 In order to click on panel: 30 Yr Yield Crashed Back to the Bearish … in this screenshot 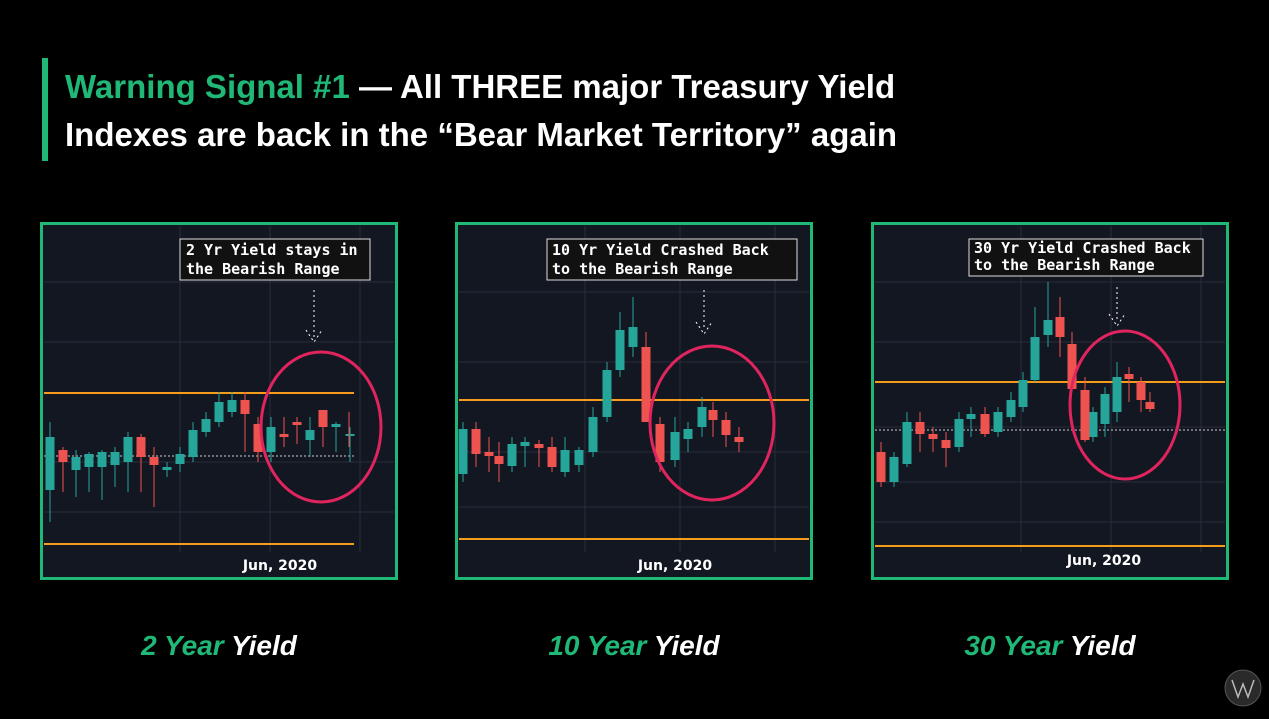, I will do `click(1050, 401)`.